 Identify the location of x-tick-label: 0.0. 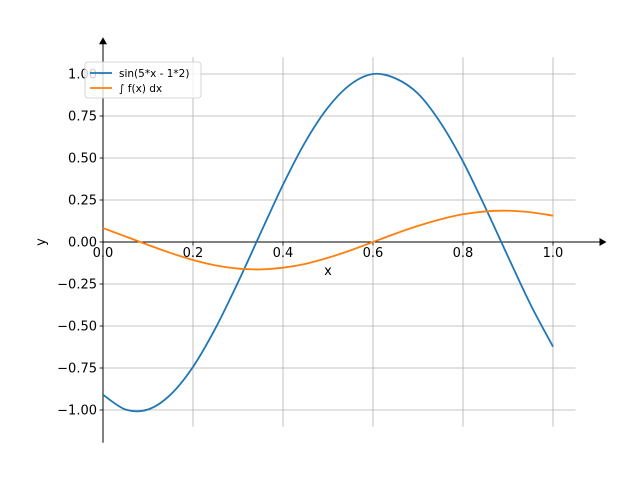
(103, 253).